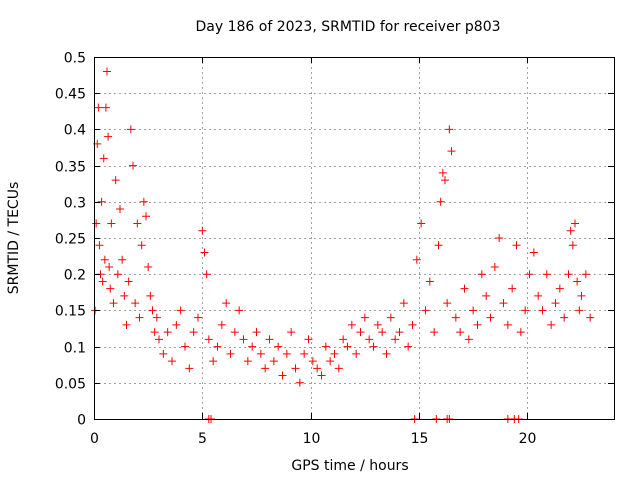 The height and width of the screenshot is (480, 640). What do you see at coordinates (75, 276) in the screenshot?
I see `y-tick-label-4: 0.2` at bounding box center [75, 276].